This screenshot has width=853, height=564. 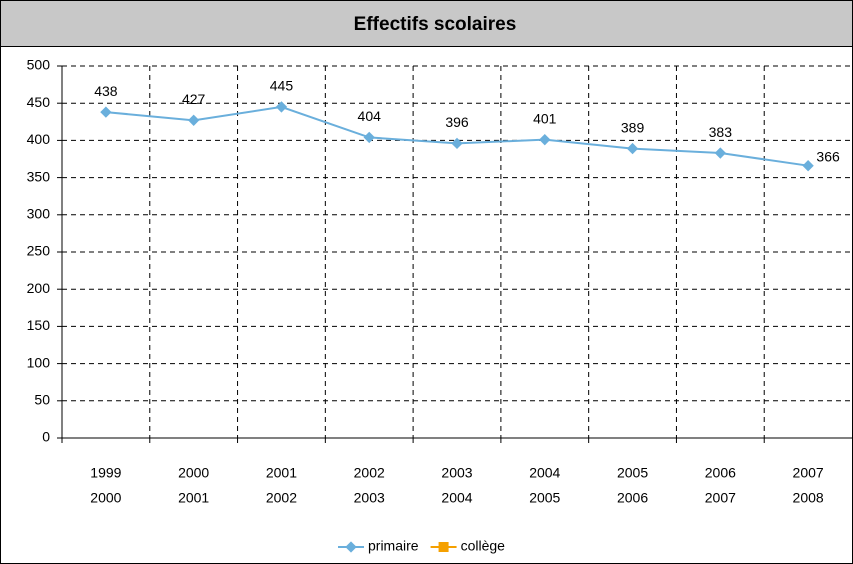 What do you see at coordinates (721, 132) in the screenshot?
I see `data-label: 383` at bounding box center [721, 132].